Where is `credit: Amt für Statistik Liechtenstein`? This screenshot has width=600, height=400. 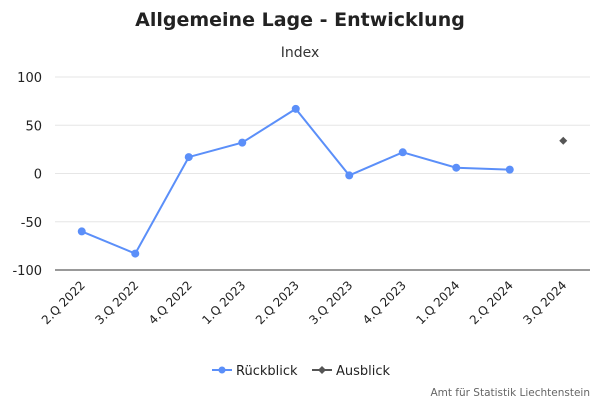 credit: Amt für Statistik Liechtenstein is located at coordinates (510, 393).